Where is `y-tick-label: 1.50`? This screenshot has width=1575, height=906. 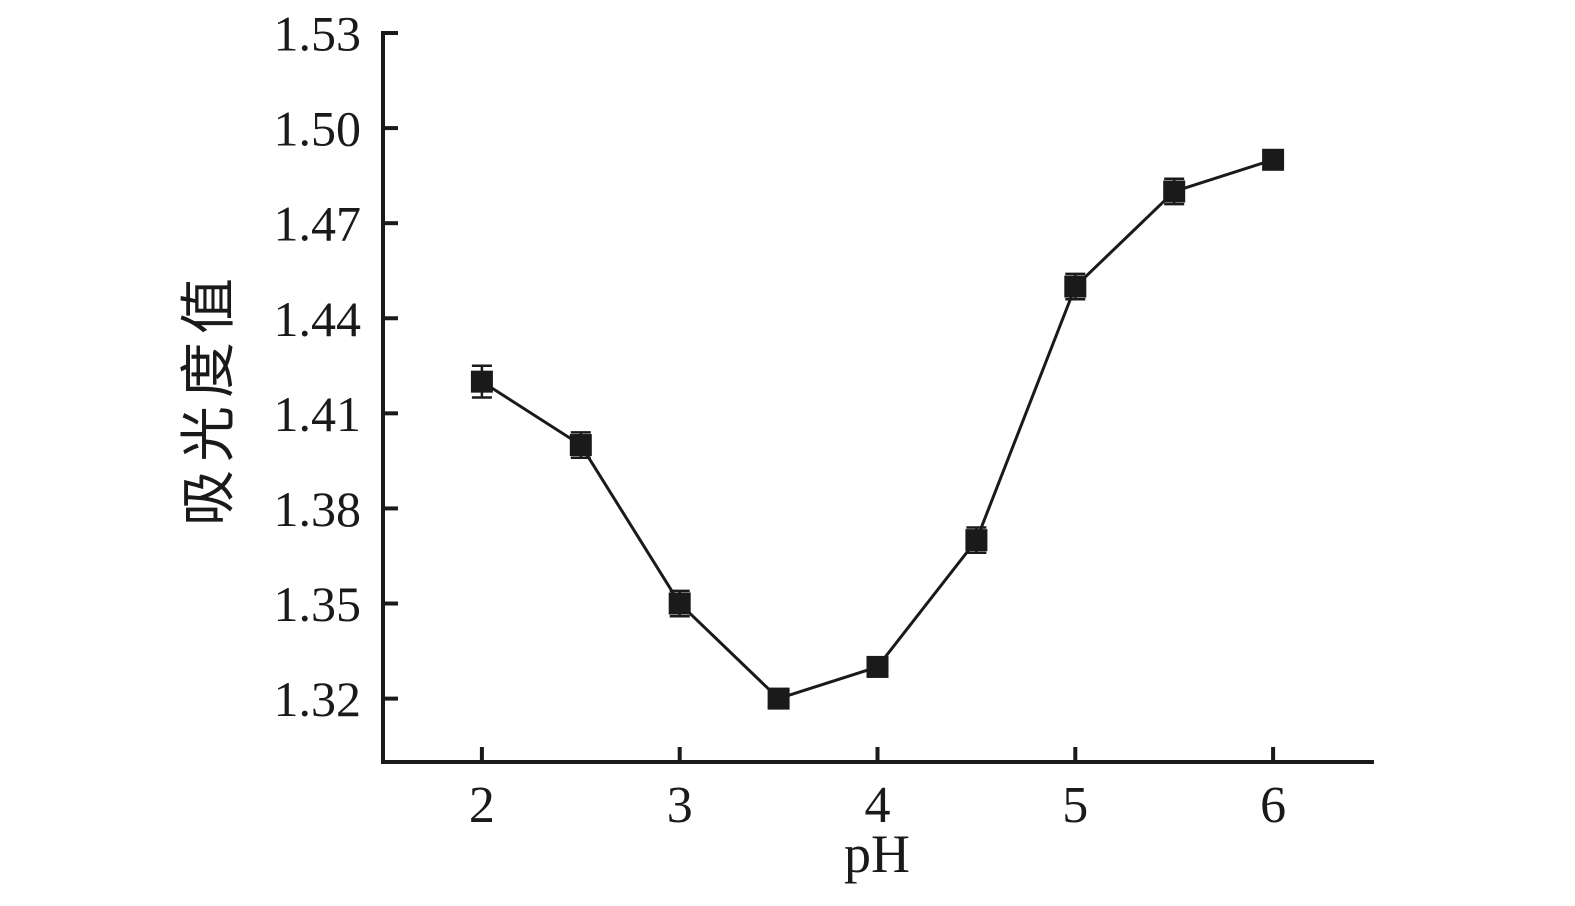
y-tick-label: 1.50 is located at coordinates (318, 129).